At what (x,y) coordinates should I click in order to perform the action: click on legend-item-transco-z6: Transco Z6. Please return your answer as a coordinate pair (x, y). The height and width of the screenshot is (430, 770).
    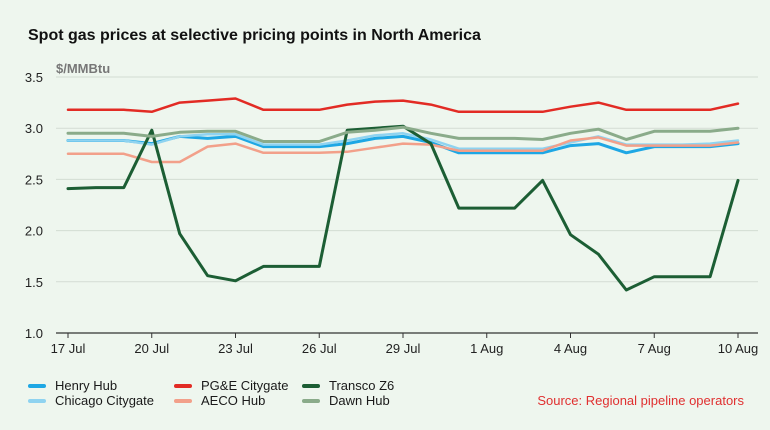
    Looking at the image, I should click on (348, 385).